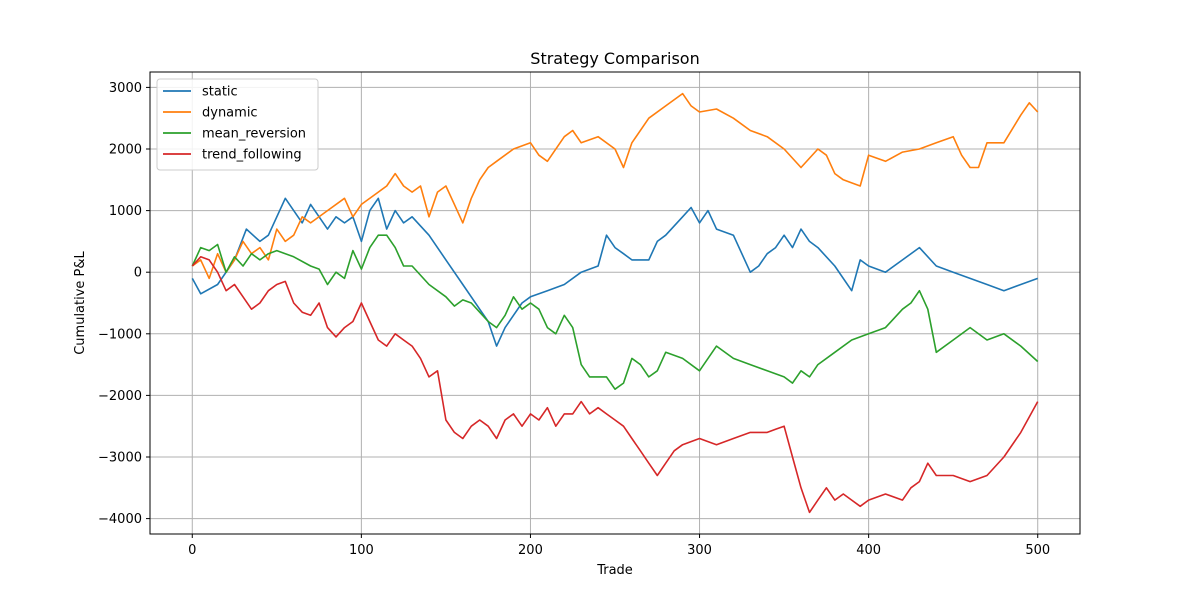  I want to click on legend-label-dynamic: dynamic, so click(230, 113).